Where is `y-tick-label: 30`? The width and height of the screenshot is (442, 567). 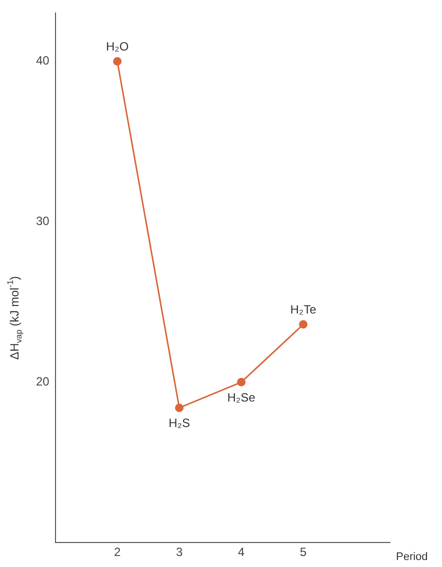
y-tick-label: 30 is located at coordinates (43, 221).